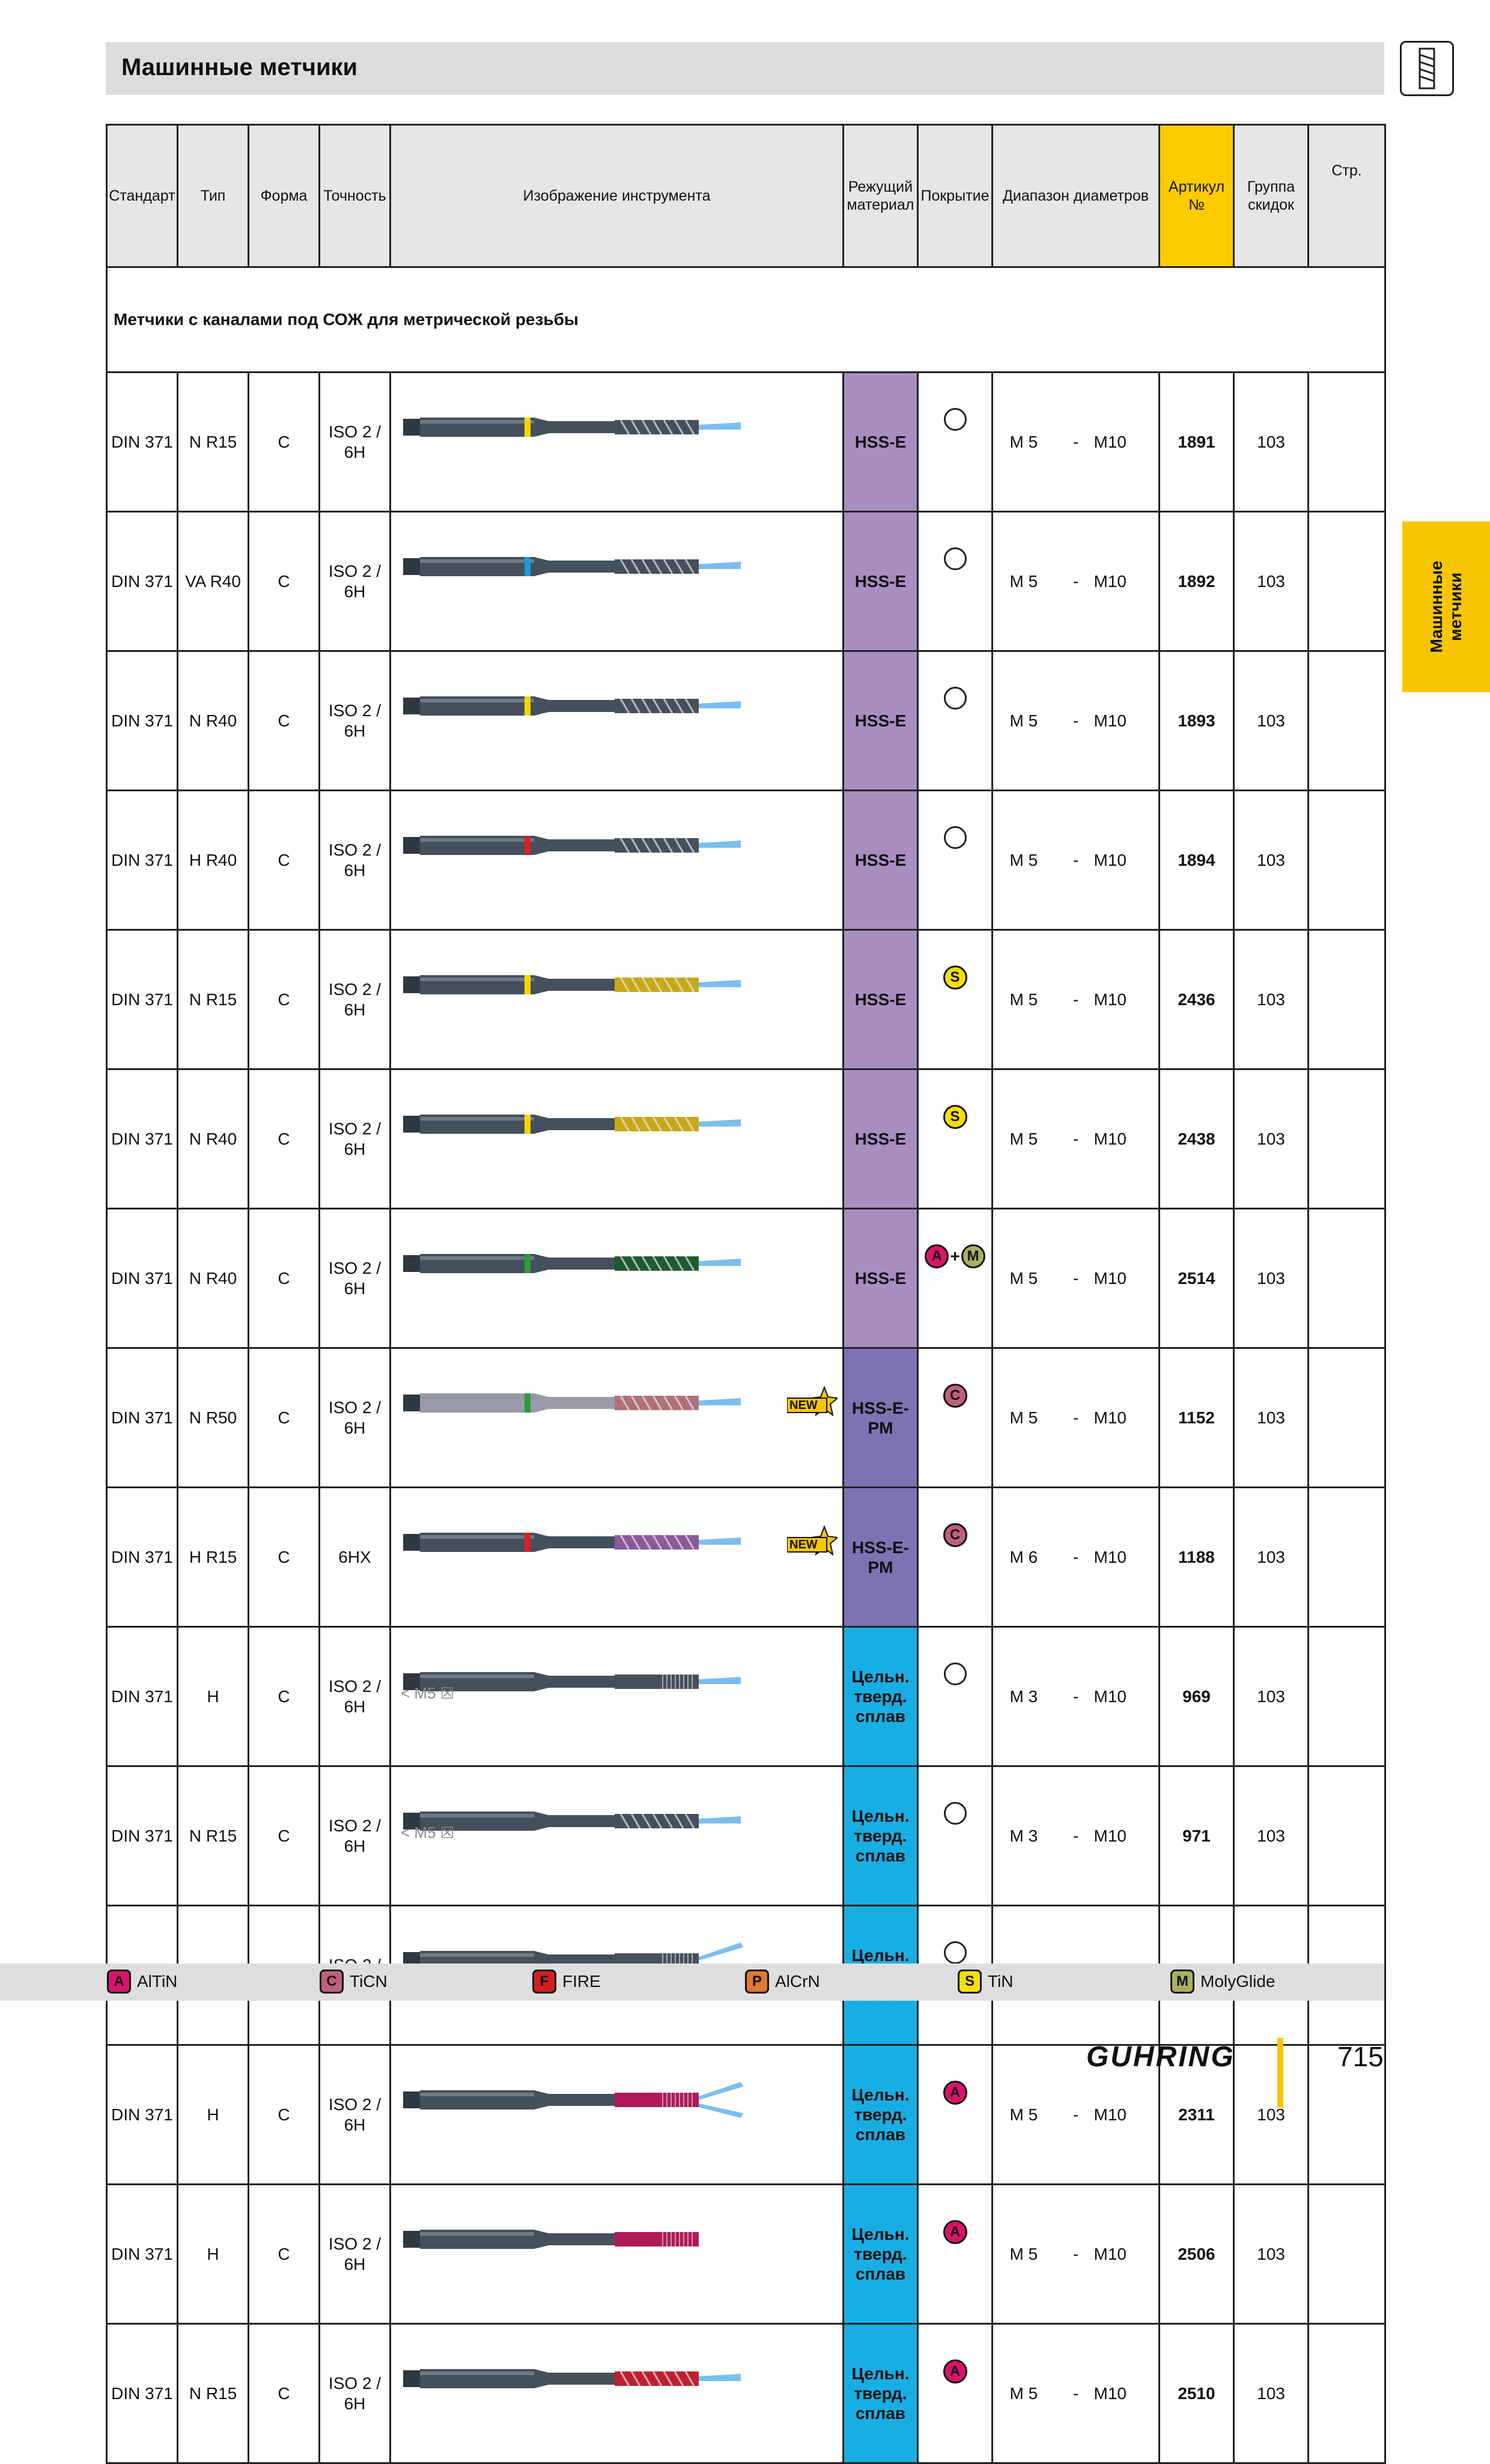 This screenshot has height=2464, width=1490. What do you see at coordinates (1196, 1418) in the screenshot?
I see `cell-article: 1152` at bounding box center [1196, 1418].